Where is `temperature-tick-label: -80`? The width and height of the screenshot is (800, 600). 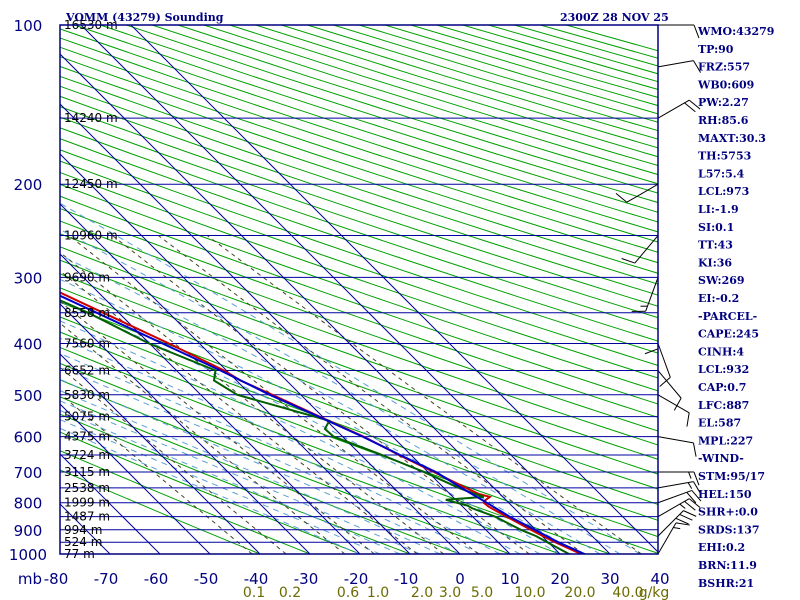 temperature-tick-label: -80 is located at coordinates (56, 579).